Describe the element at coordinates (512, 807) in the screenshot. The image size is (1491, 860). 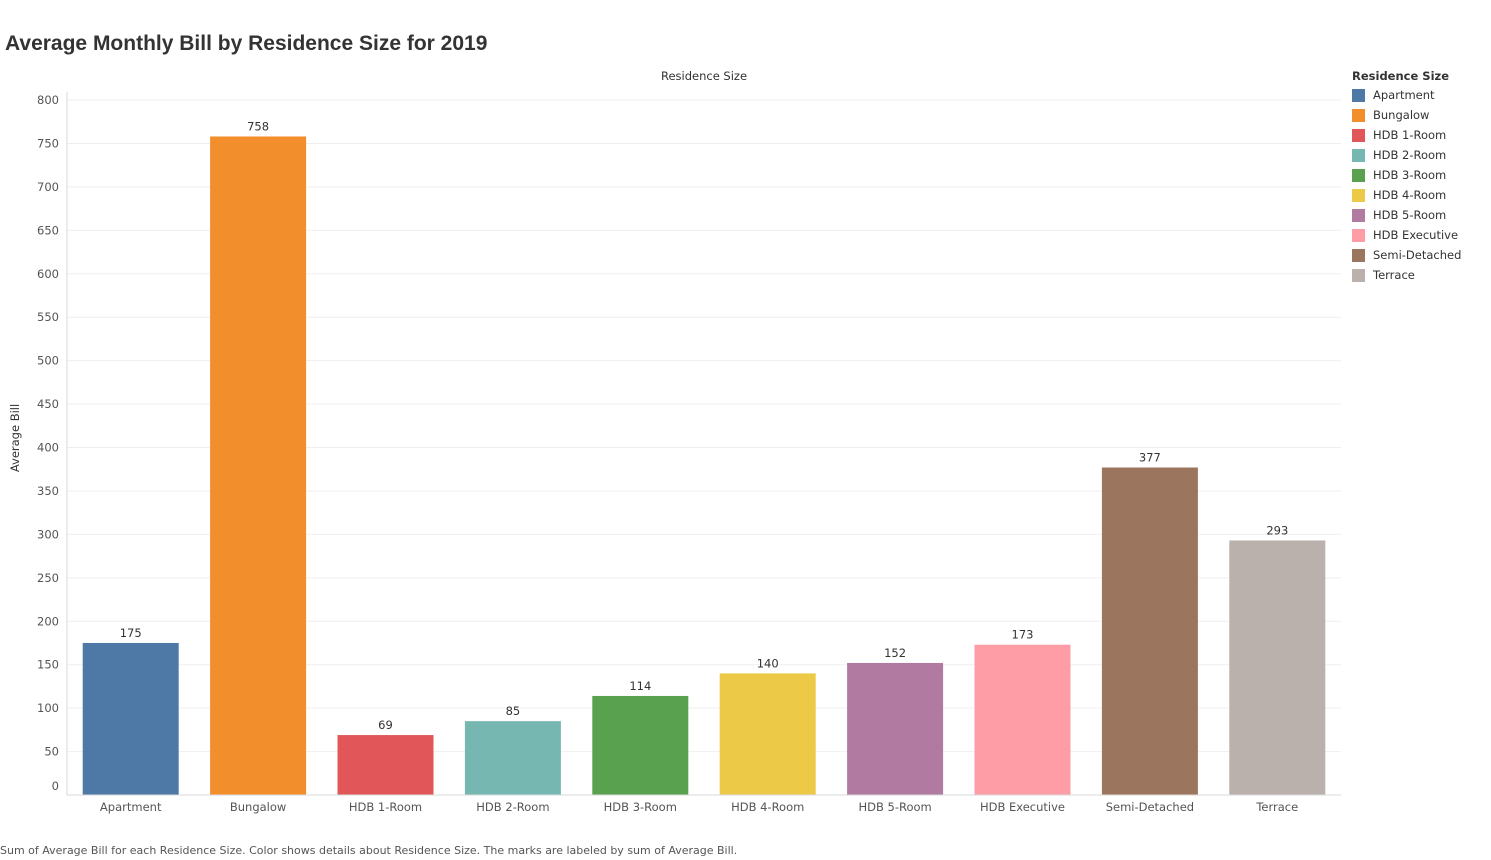
I see `x-tick-label: HDB 2-Room` at that location.